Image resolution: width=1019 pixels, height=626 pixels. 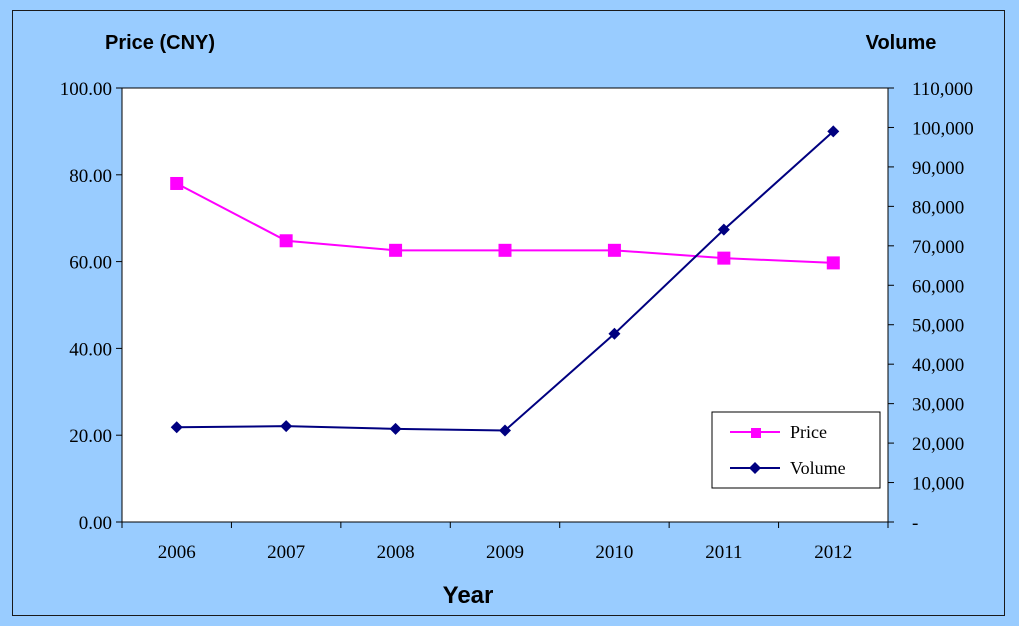 I want to click on x-tick-label: 2010, so click(x=614, y=552).